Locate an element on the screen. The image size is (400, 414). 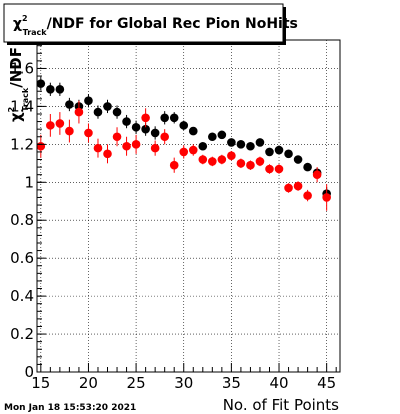
chart-title: χ2 Track/NDF for Global Rec Pion NoHits is located at coordinates (155, 25).